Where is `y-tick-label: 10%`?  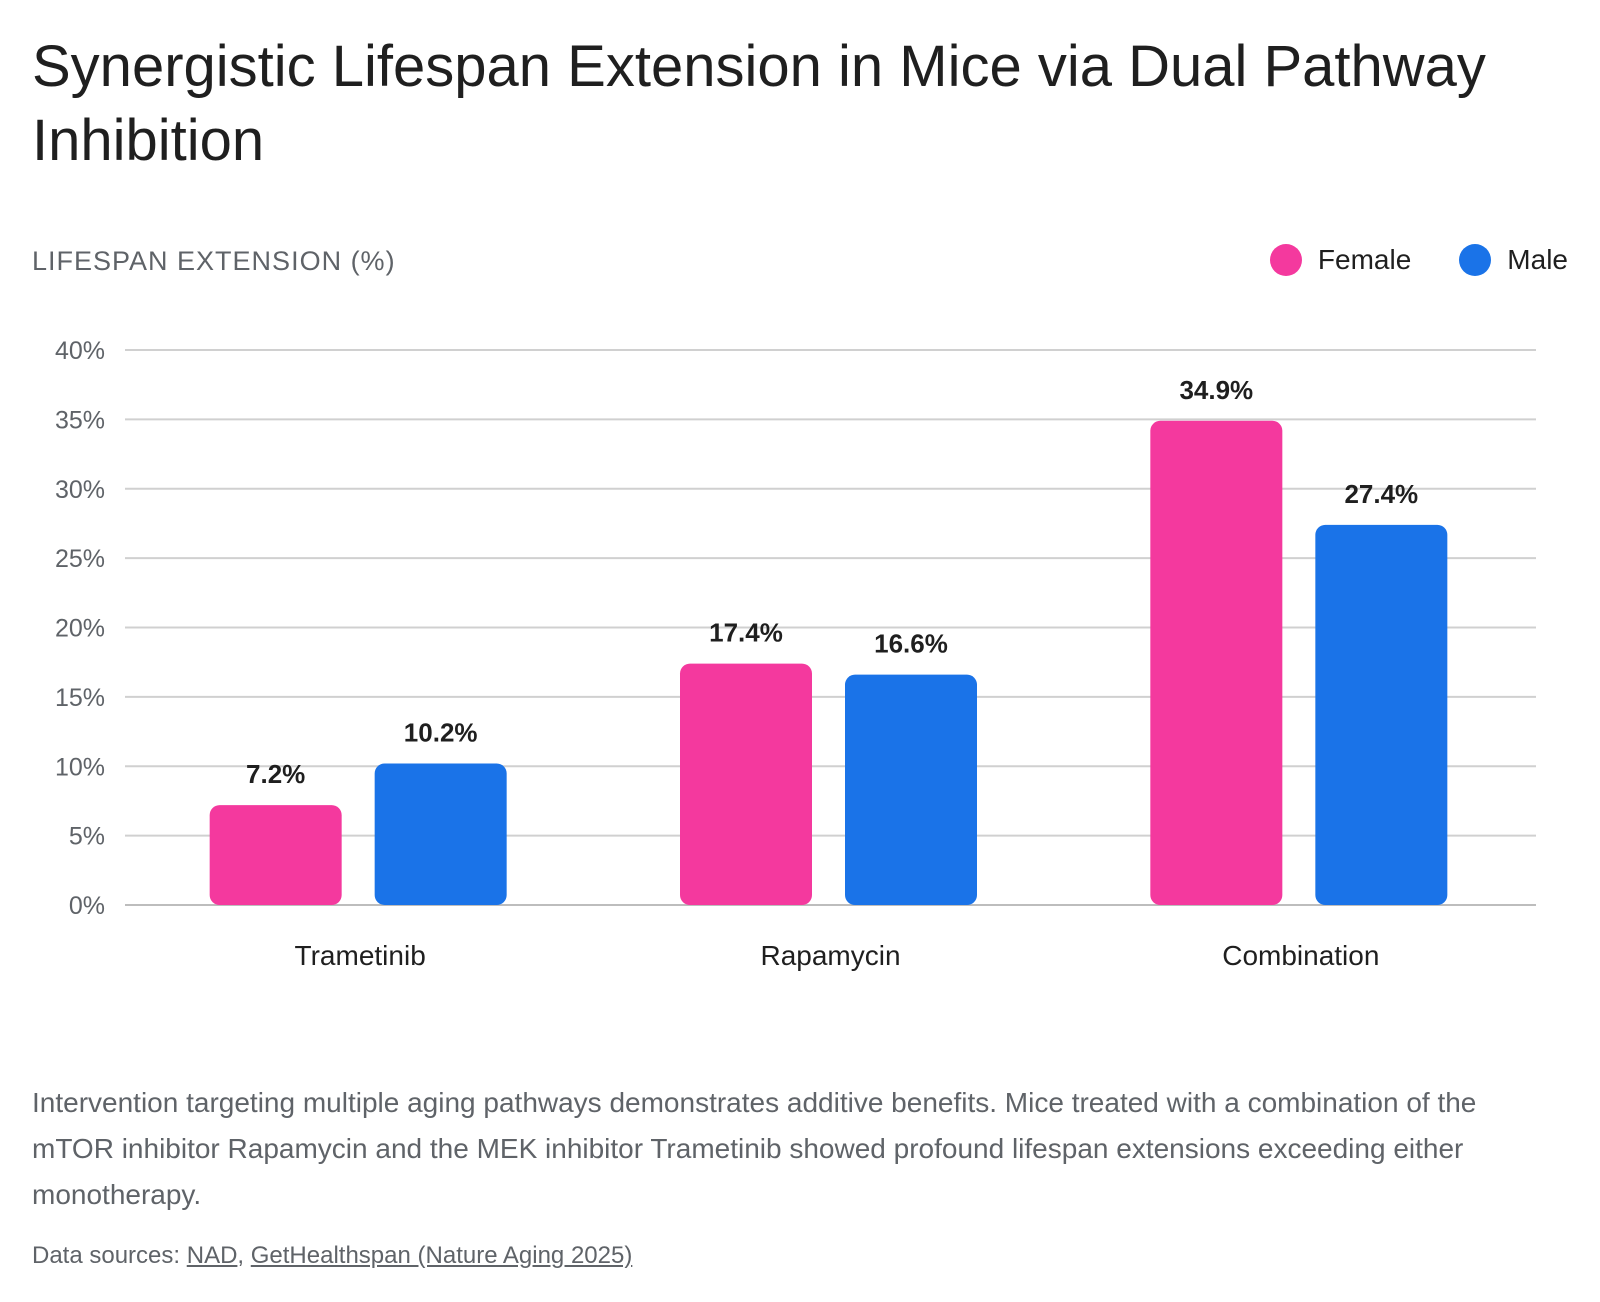 y-tick-label: 10% is located at coordinates (80, 767).